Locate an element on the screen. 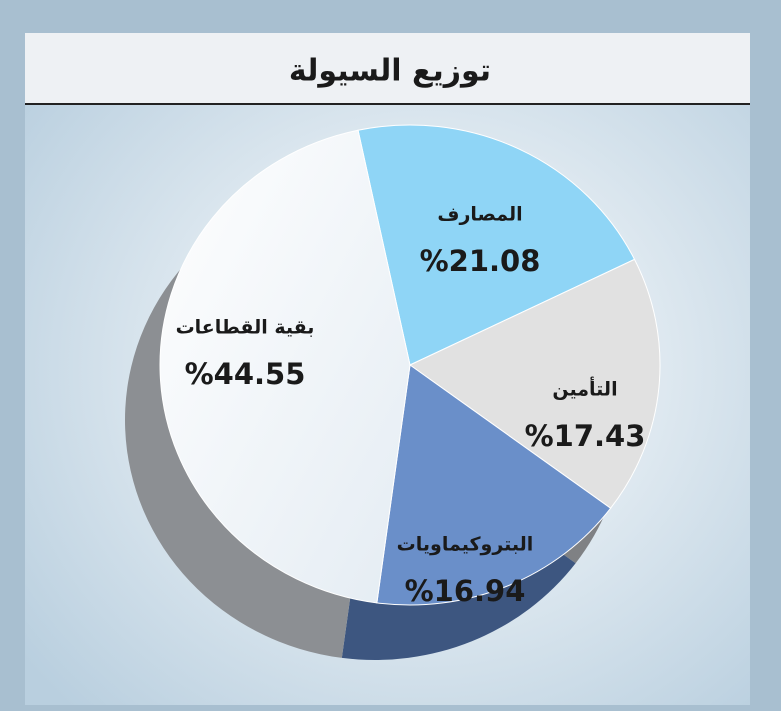 Image resolution: width=781 pixels, height=711 pixels. title-bar is located at coordinates (387, 68).